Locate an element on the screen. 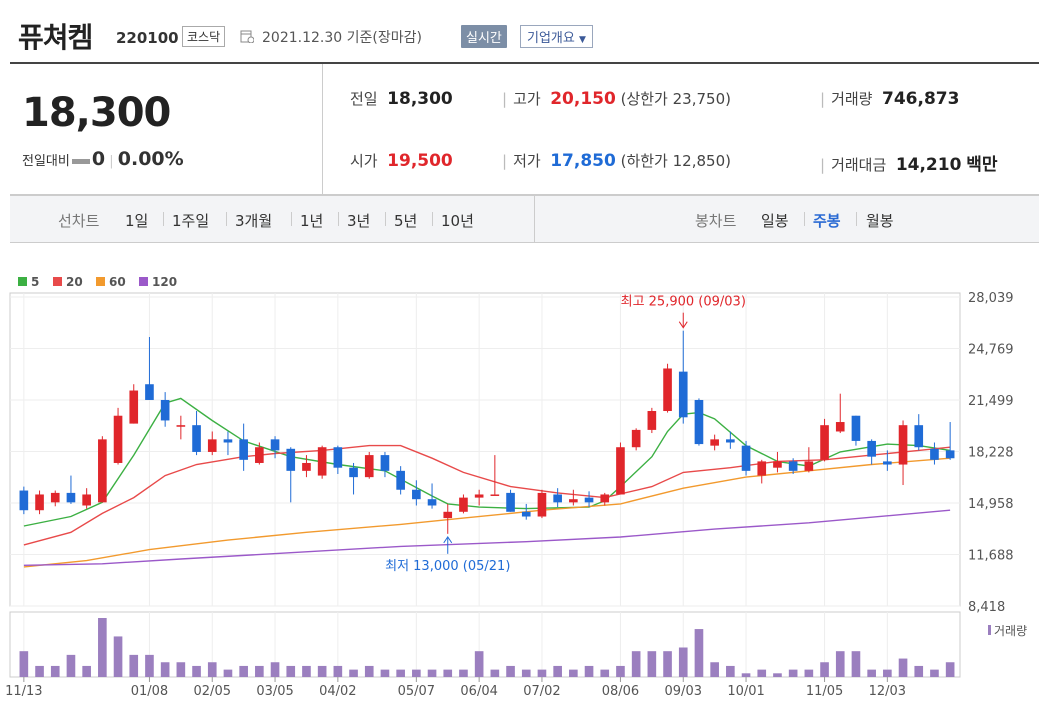  low-arrow-head is located at coordinates (448, 539).